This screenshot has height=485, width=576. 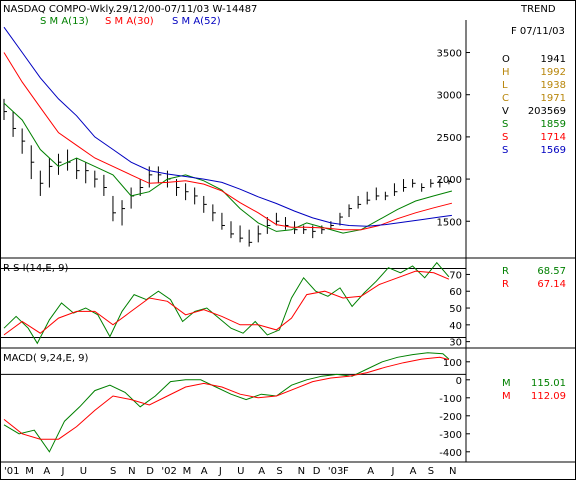 What do you see at coordinates (46, 358) in the screenshot?
I see `macd-legend-label: MACD( 9,24,E, 9)` at bounding box center [46, 358].